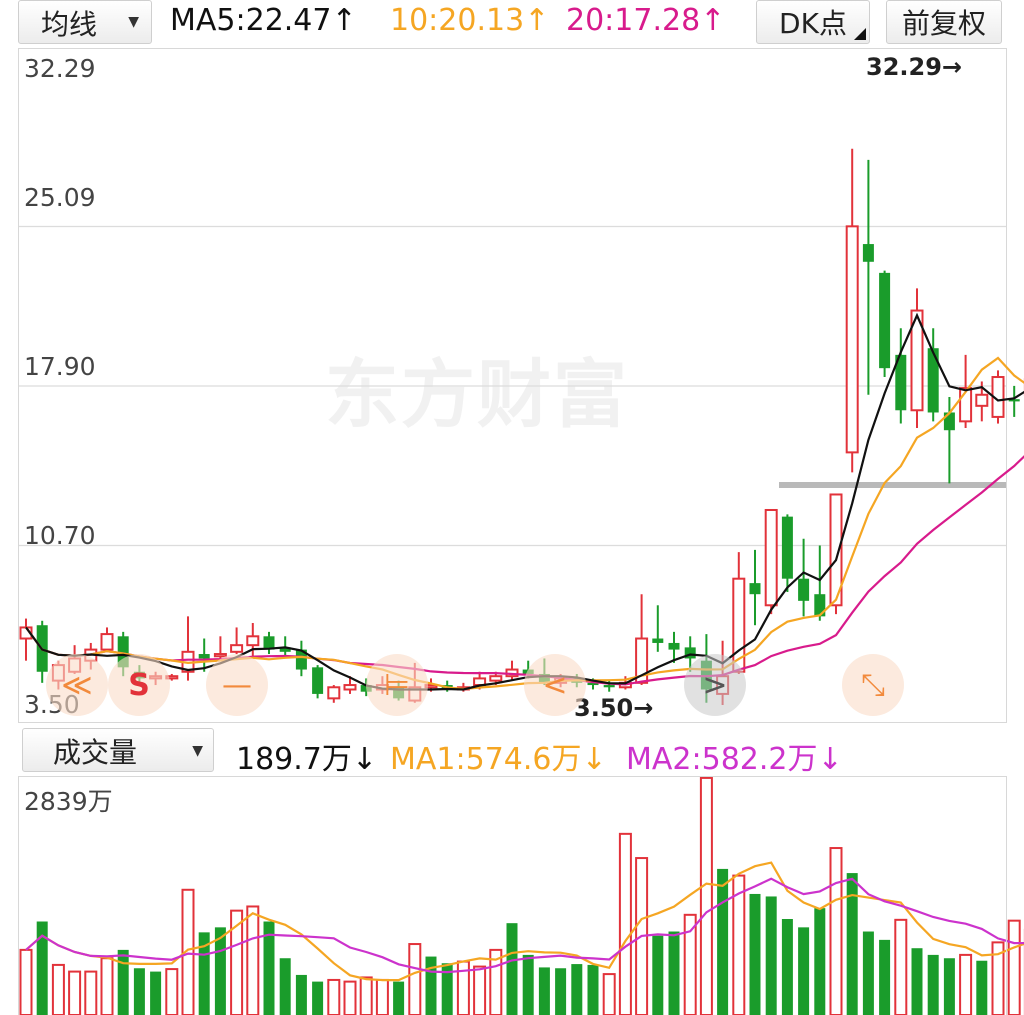  What do you see at coordinates (914, 67) in the screenshot?
I see `high-price-marker: 32.29→` at bounding box center [914, 67].